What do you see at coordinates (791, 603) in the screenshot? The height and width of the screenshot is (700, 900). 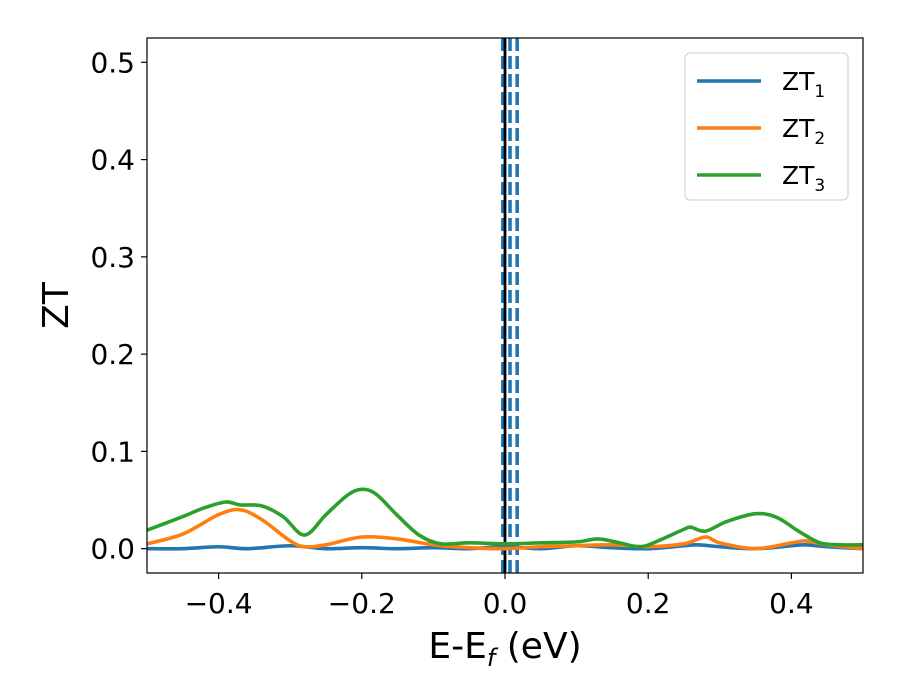 I see `x-tick-label: 0.4` at bounding box center [791, 603].